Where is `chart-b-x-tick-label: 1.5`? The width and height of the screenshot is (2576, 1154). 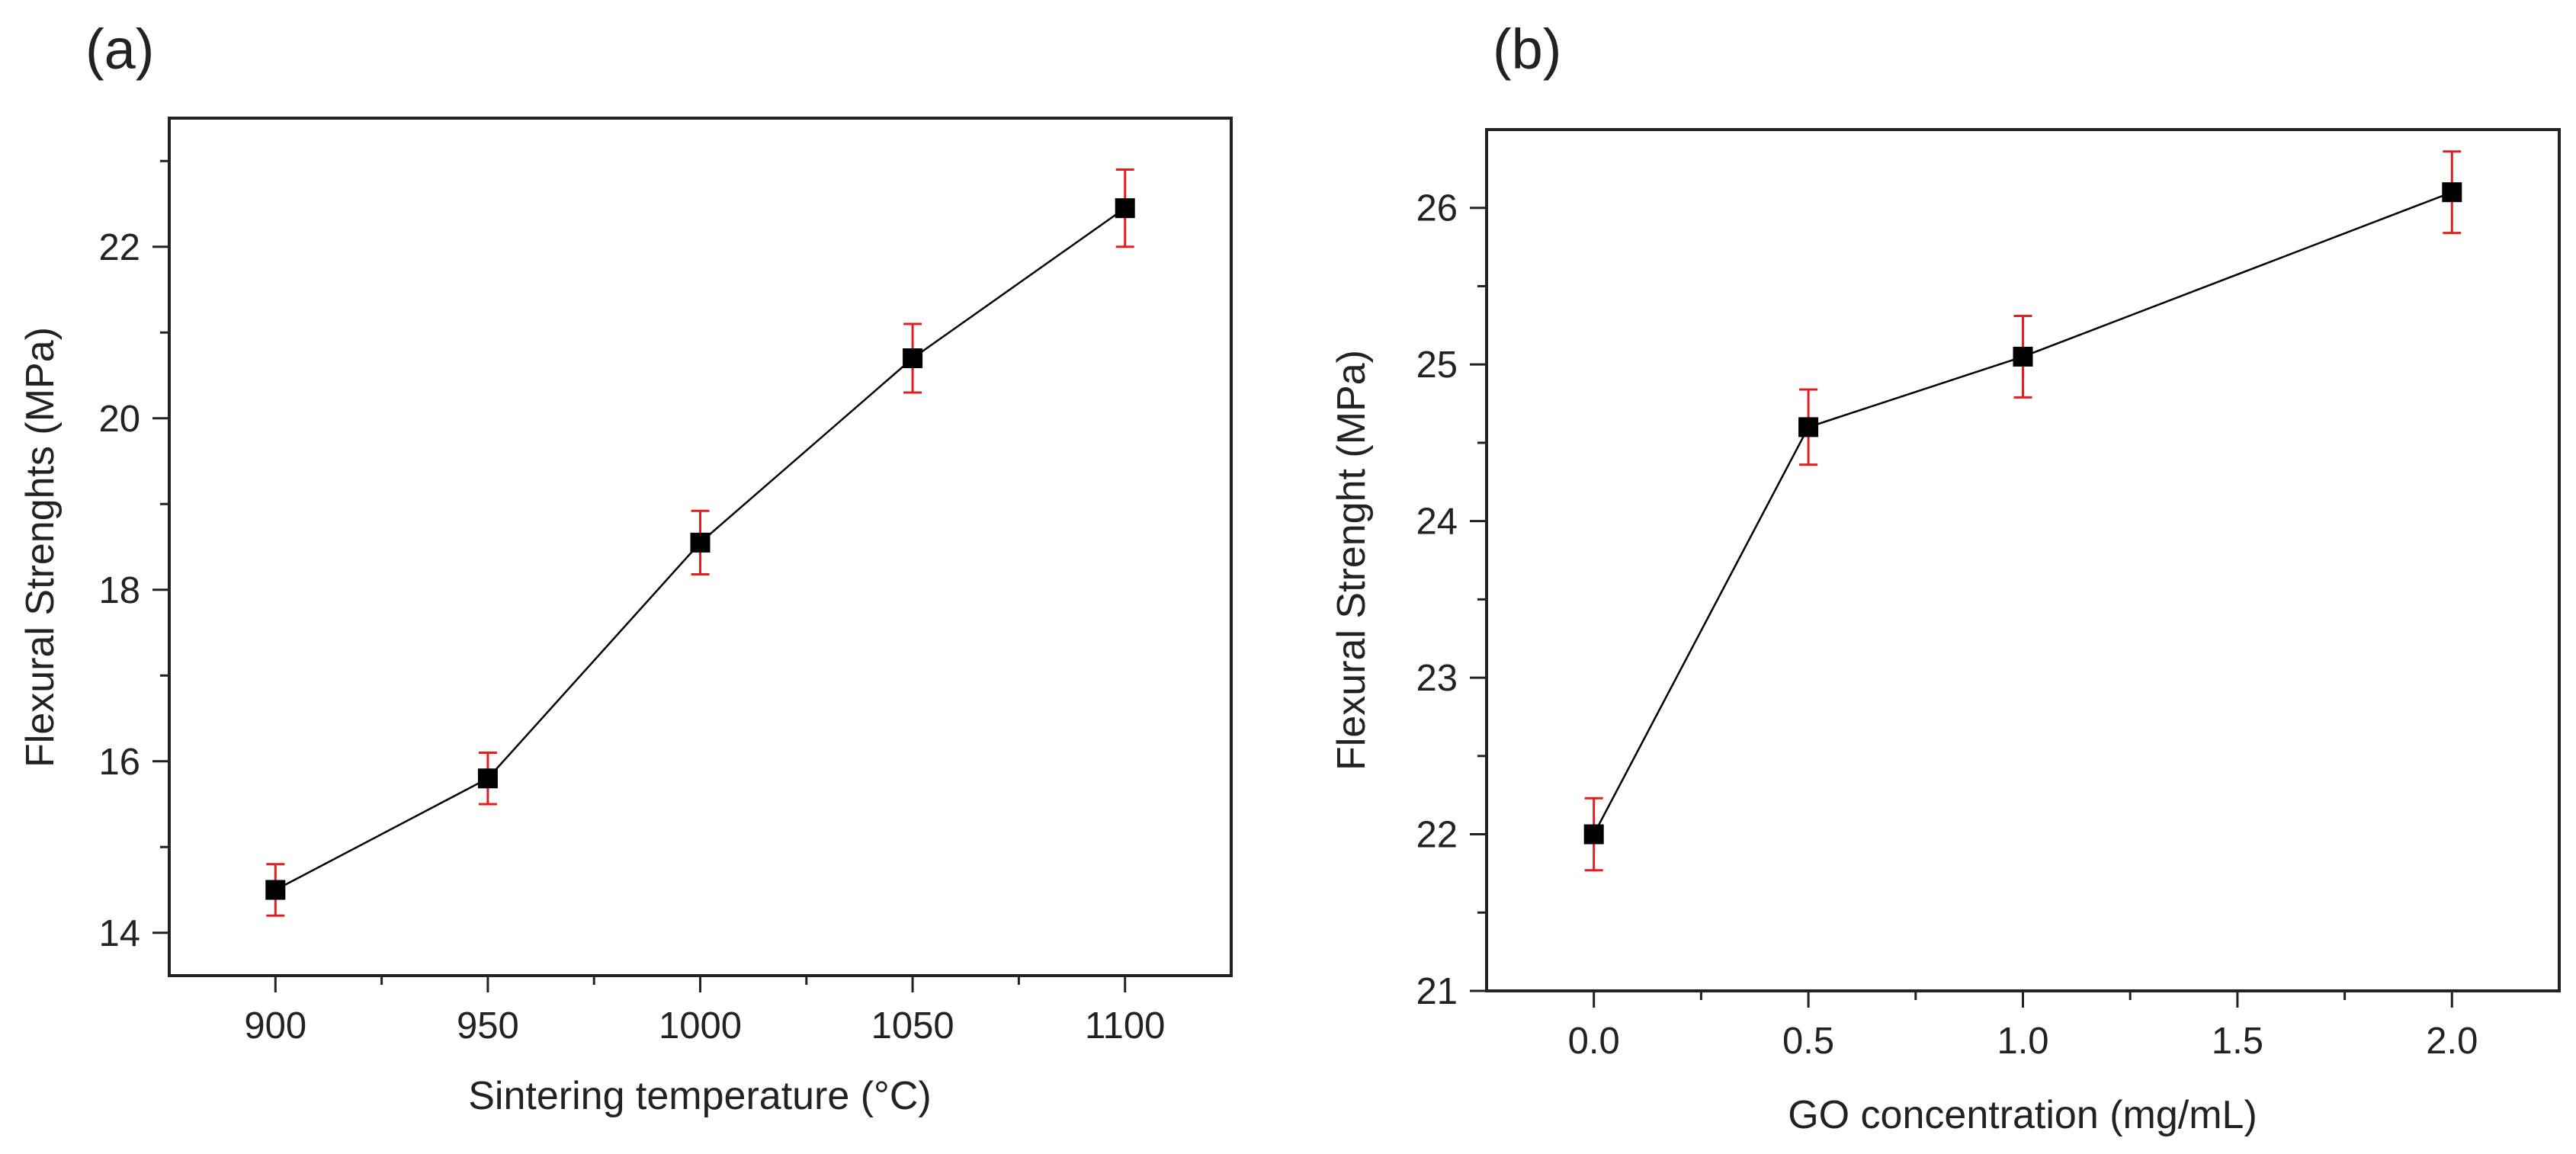 chart-b-x-tick-label: 1.5 is located at coordinates (2237, 1042).